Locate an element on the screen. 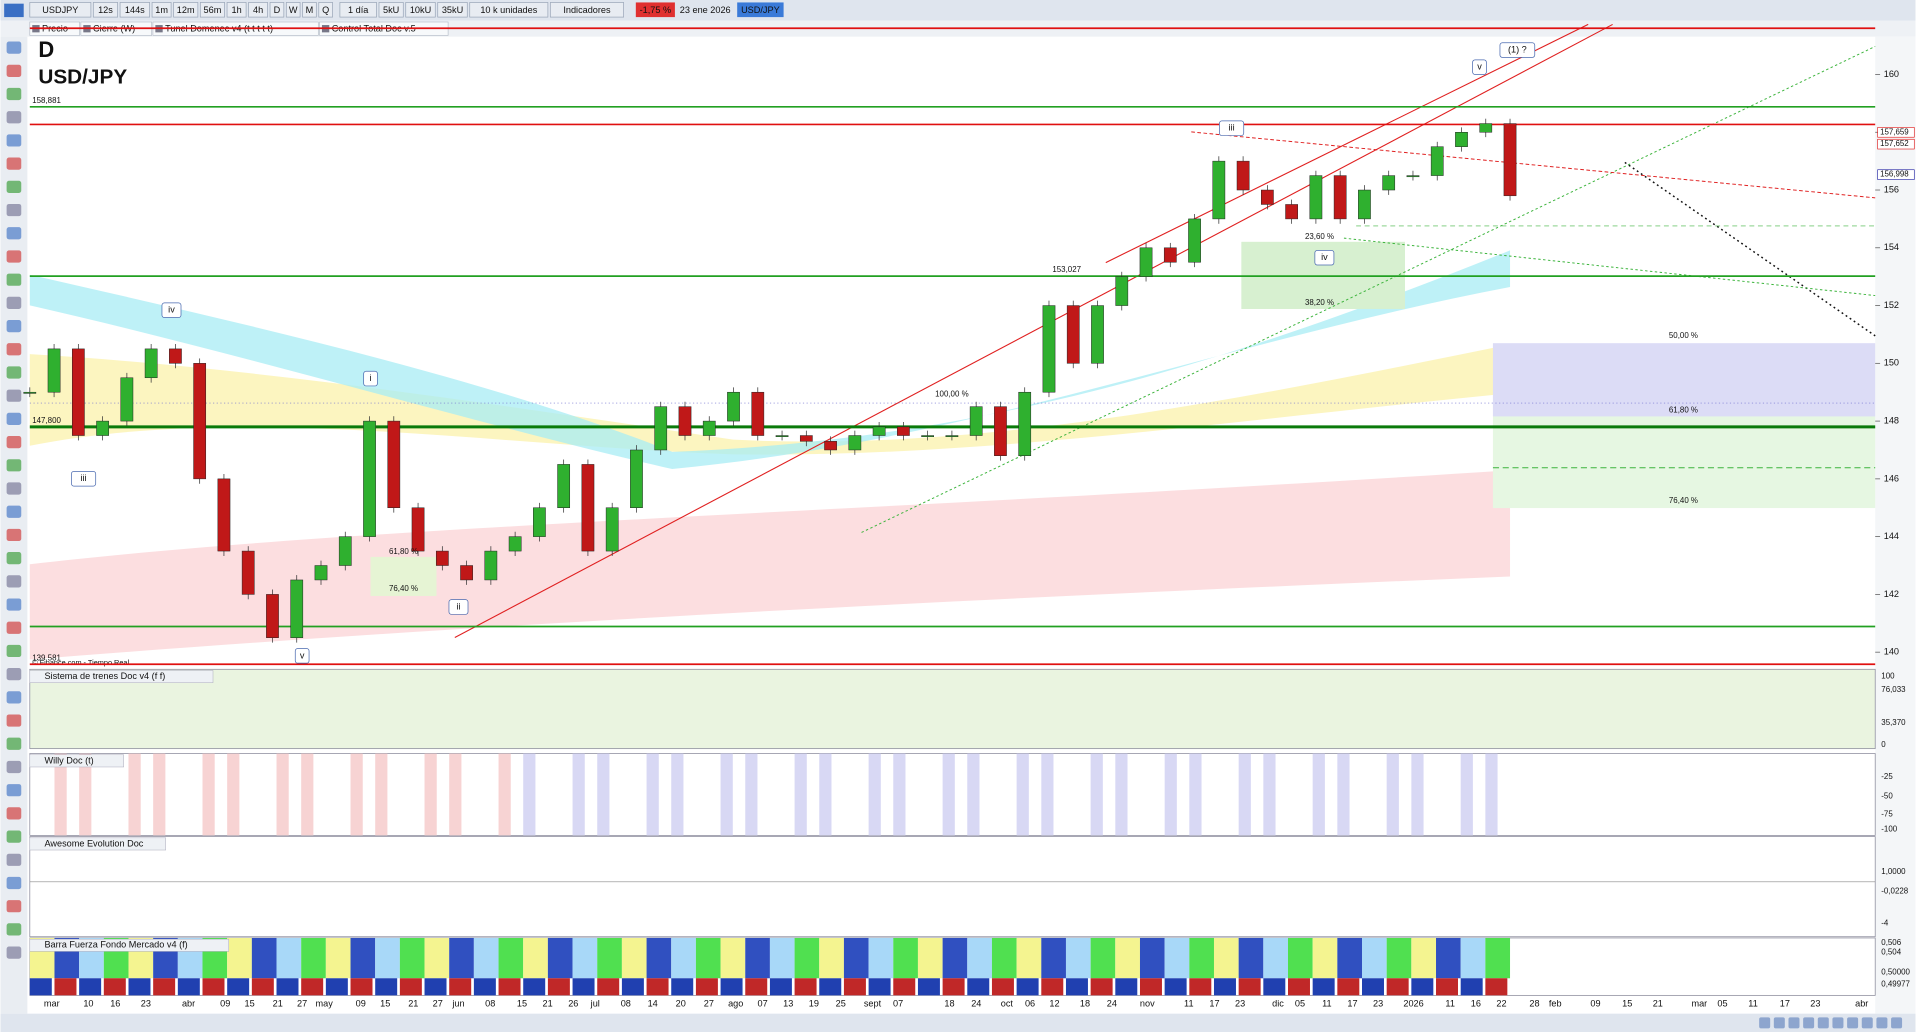  panel-title-bg is located at coordinates (129, 945).